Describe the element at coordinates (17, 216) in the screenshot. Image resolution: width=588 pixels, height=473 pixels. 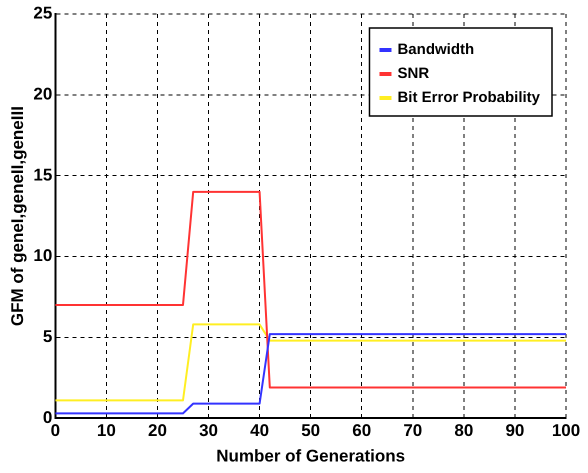
I see `y-axis-title: GFM of geneI,geneII,geneIII` at that location.